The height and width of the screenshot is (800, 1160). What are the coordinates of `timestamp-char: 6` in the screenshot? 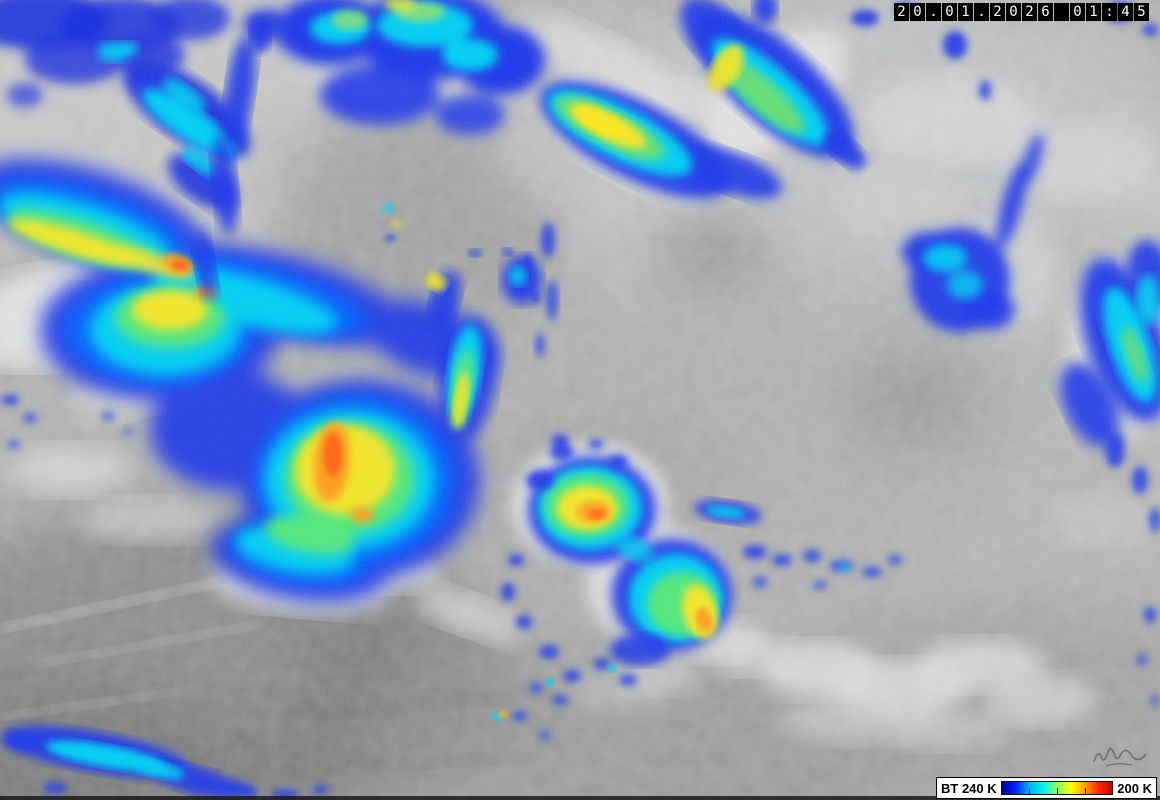 It's located at (1045, 12).